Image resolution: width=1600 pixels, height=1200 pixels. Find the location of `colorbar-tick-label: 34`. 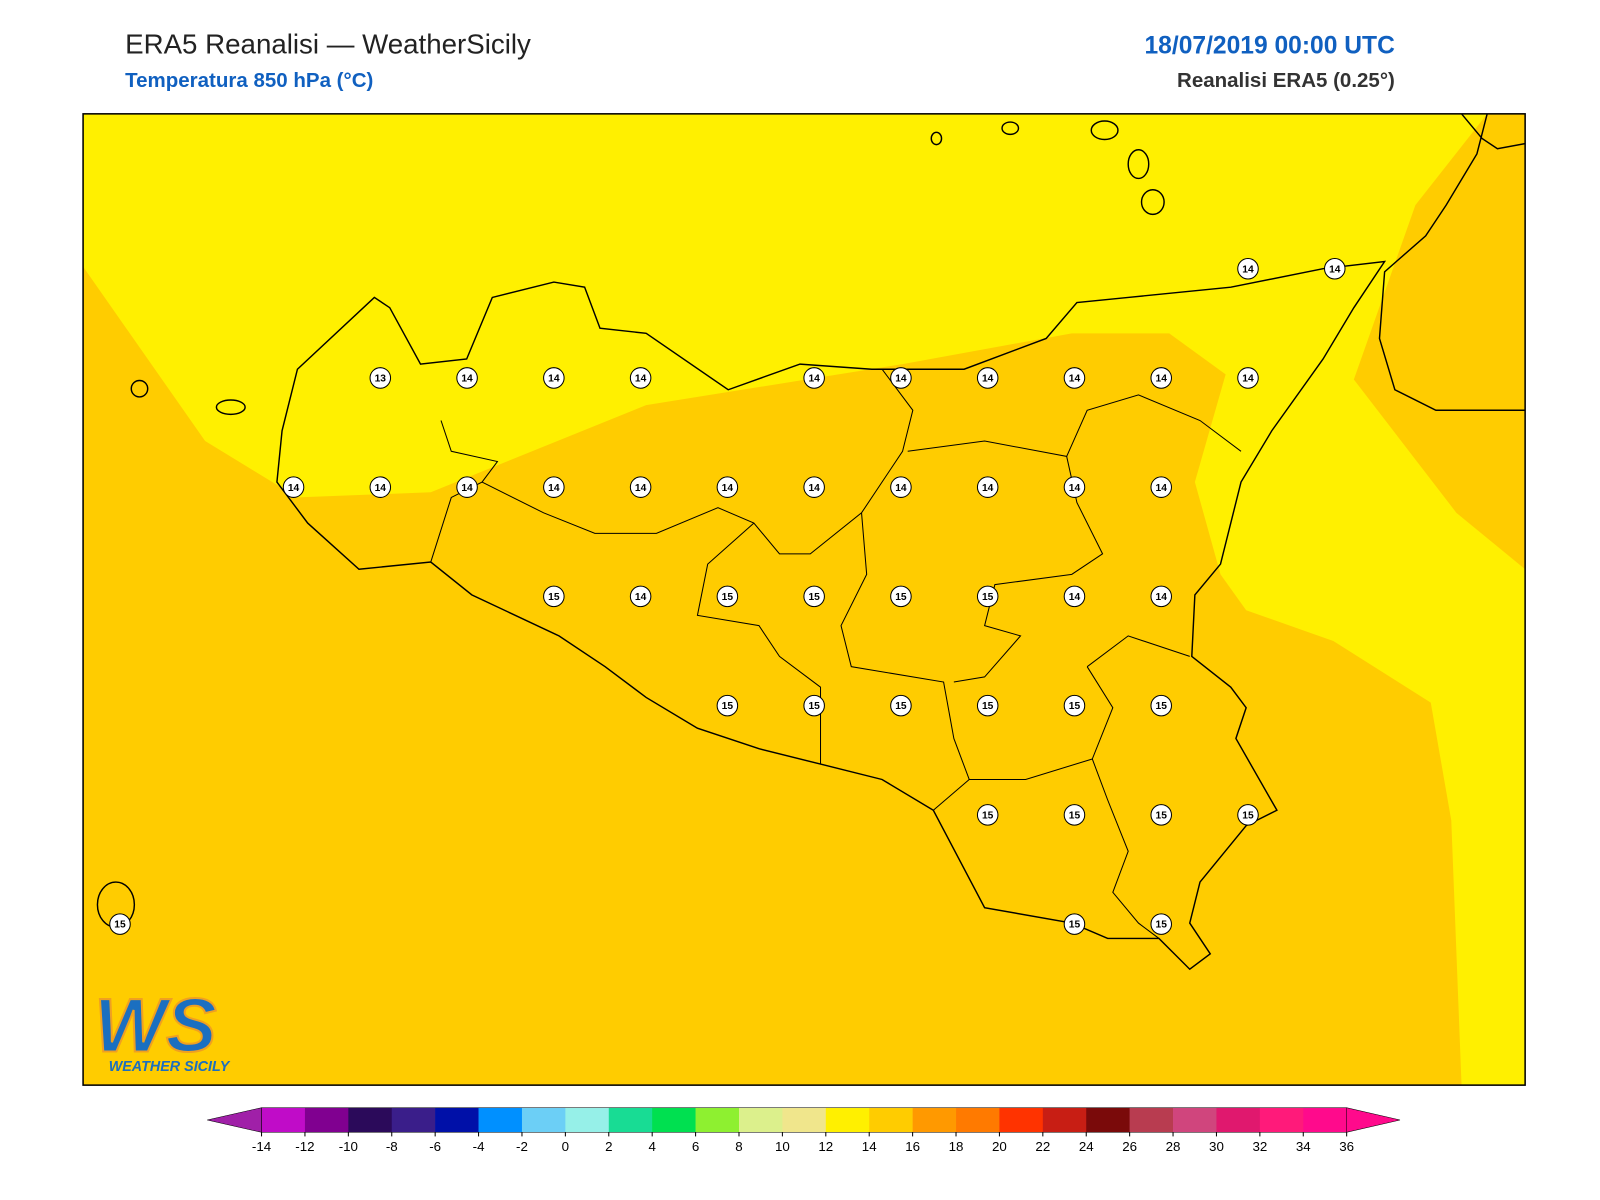

colorbar-tick-label: 34 is located at coordinates (1303, 1146).